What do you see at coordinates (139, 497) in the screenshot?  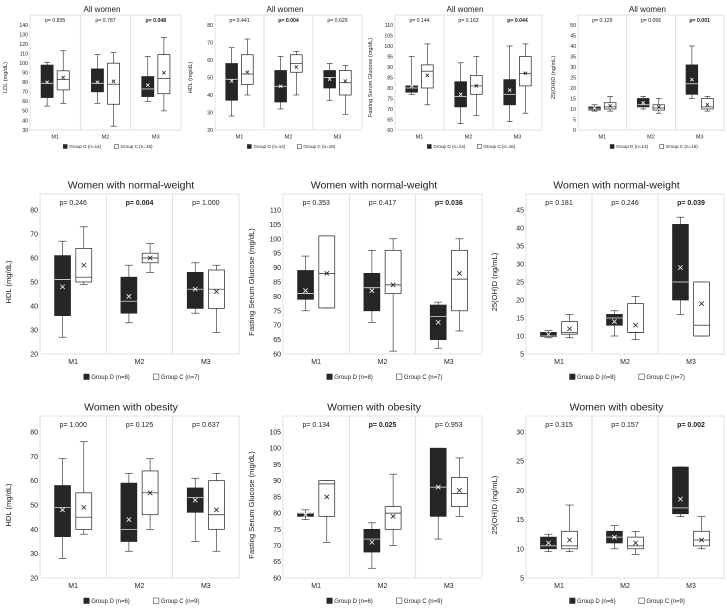 I see `plot-frame` at bounding box center [139, 497].